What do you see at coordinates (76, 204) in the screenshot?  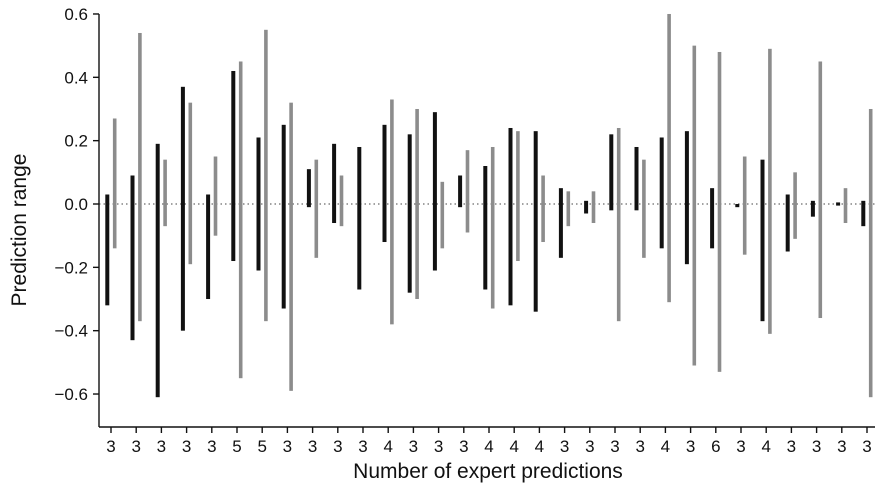 I see `y-tick-label: 0.0` at bounding box center [76, 204].